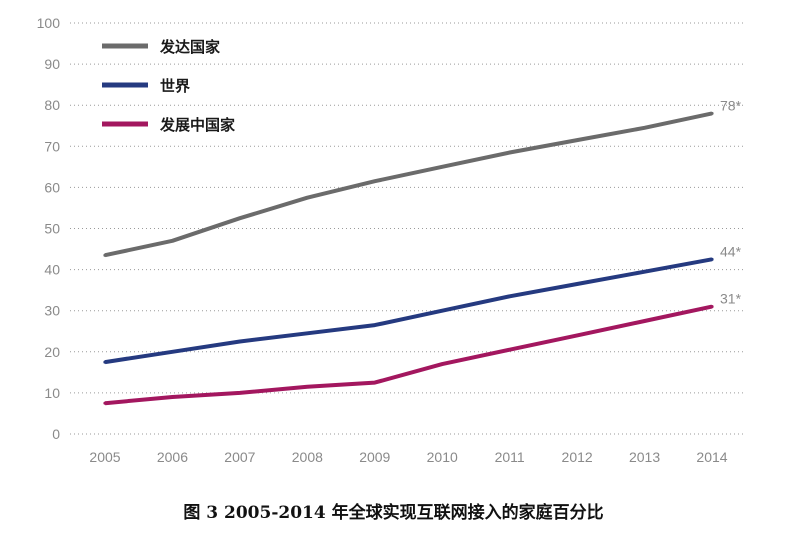  I want to click on x-tick-label: 2010, so click(442, 457).